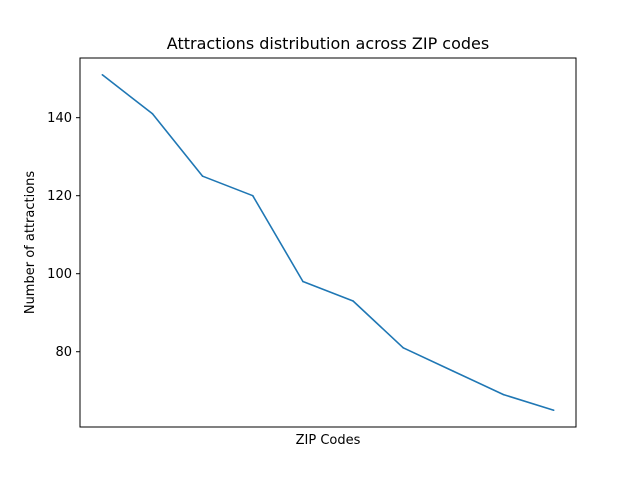 The image size is (640, 484). I want to click on y-tick-label: 140, so click(59, 118).